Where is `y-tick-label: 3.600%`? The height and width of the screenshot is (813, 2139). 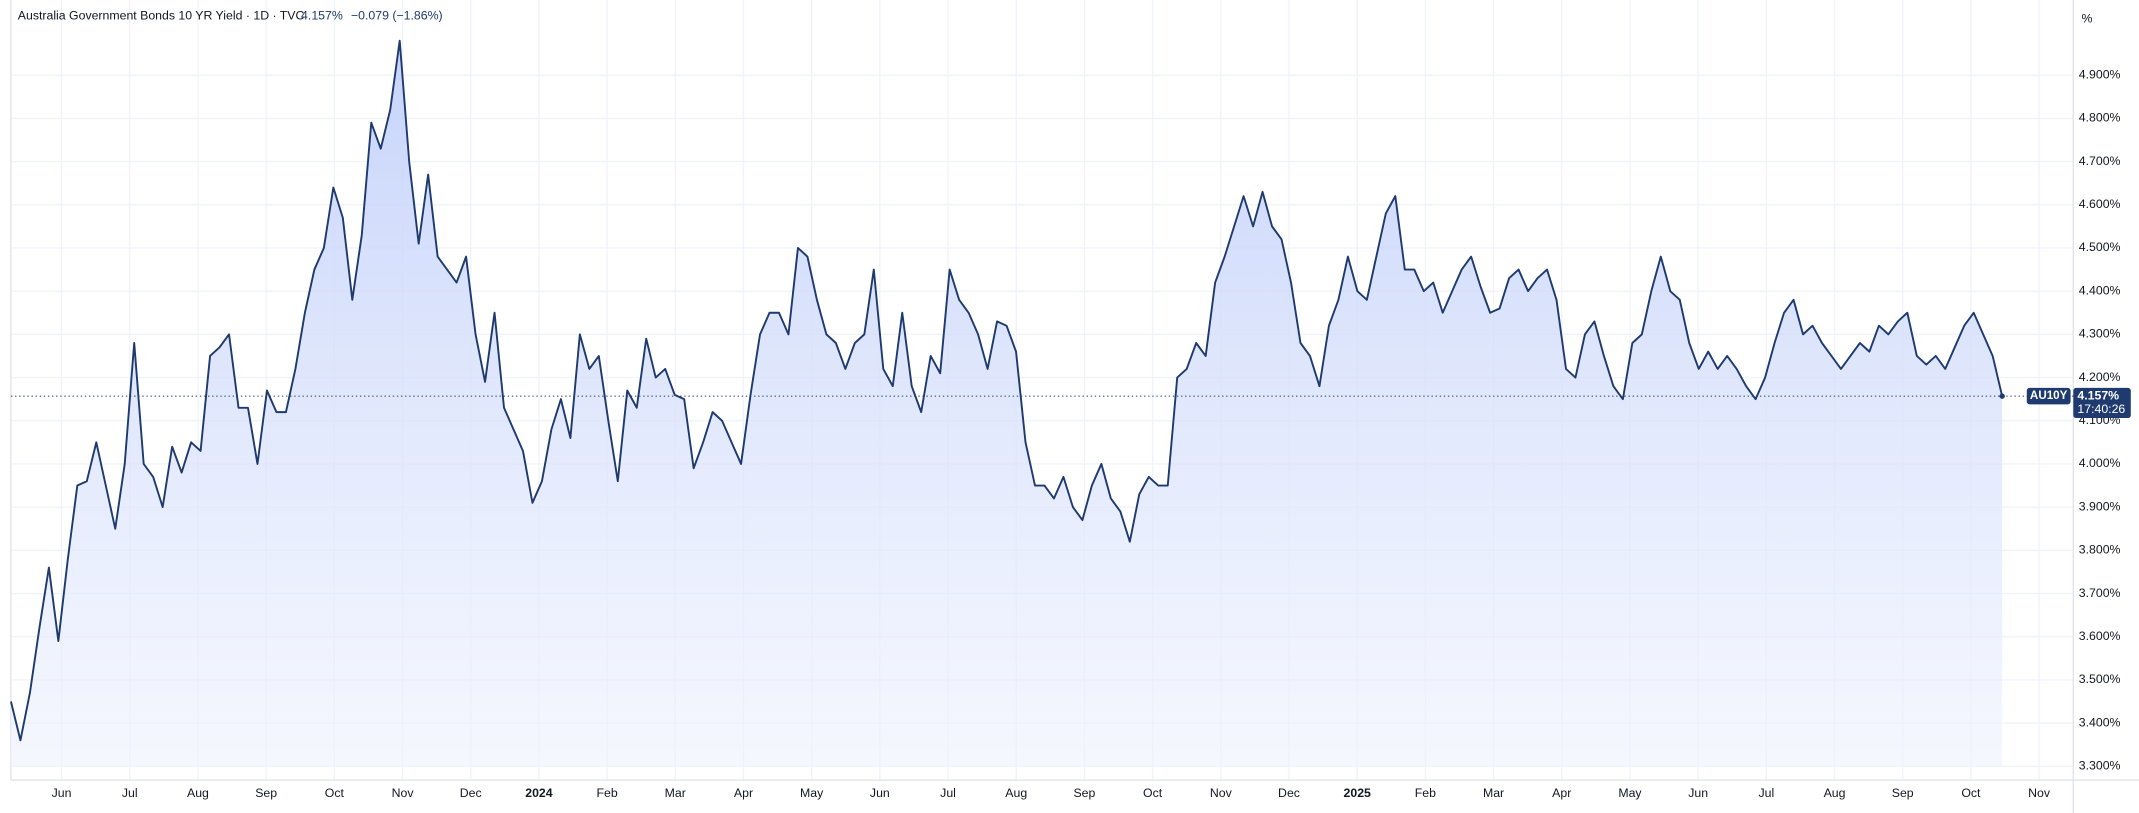
y-tick-label: 3.600% is located at coordinates (2100, 636).